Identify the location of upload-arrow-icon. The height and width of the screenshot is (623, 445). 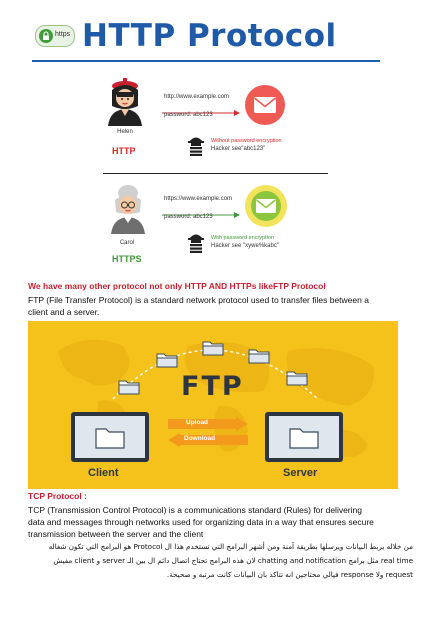
(208, 424).